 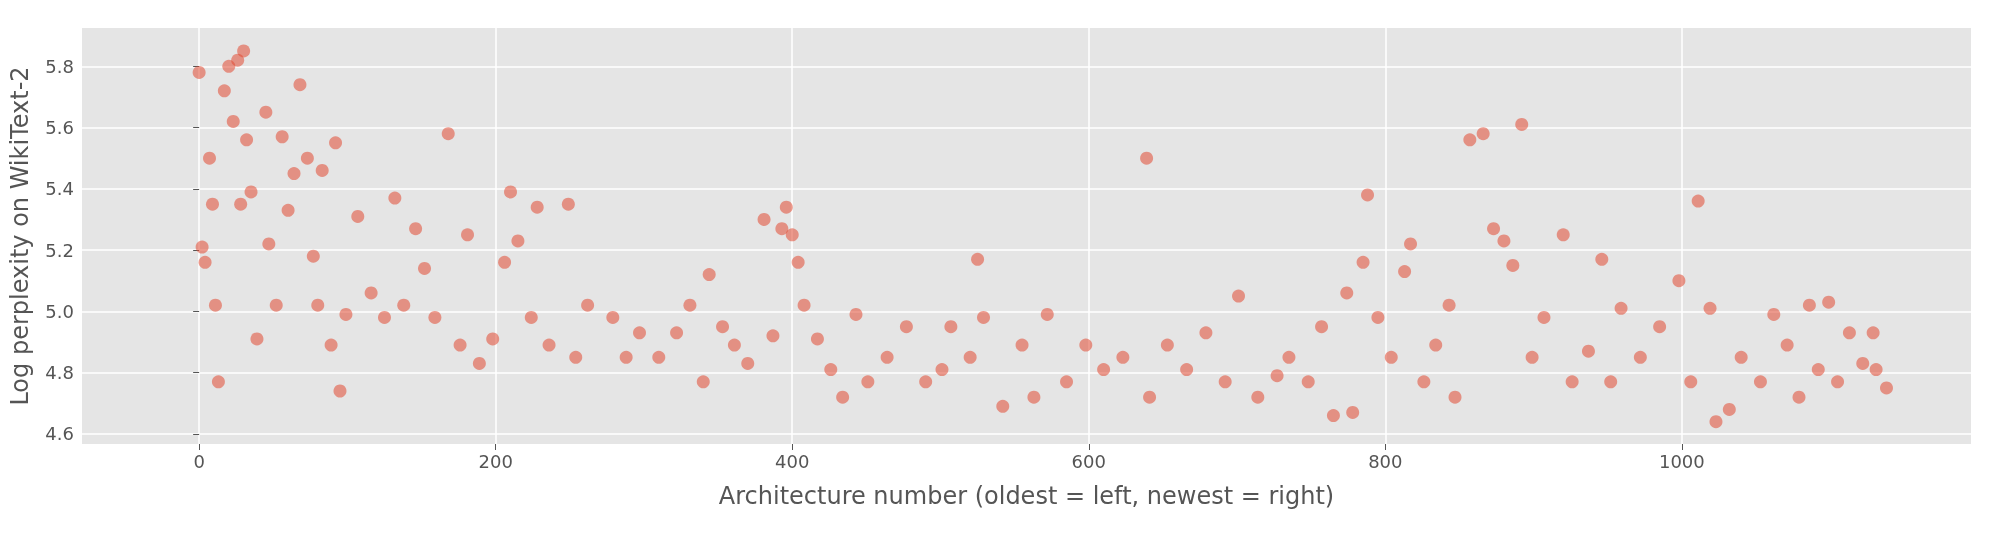 What do you see at coordinates (1681, 461) in the screenshot?
I see `x-tick-label: 1000` at bounding box center [1681, 461].